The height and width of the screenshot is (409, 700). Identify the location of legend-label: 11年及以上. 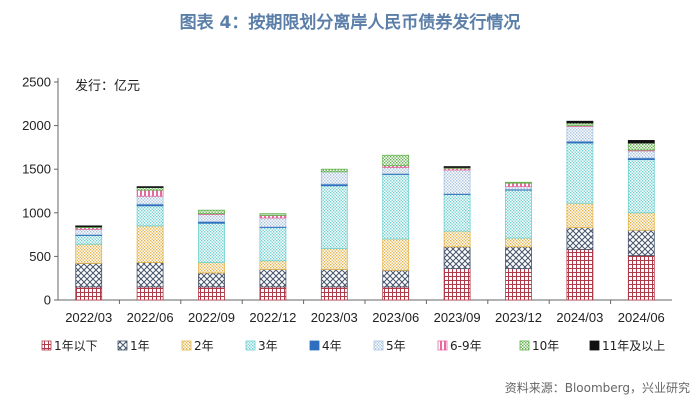
(633, 346).